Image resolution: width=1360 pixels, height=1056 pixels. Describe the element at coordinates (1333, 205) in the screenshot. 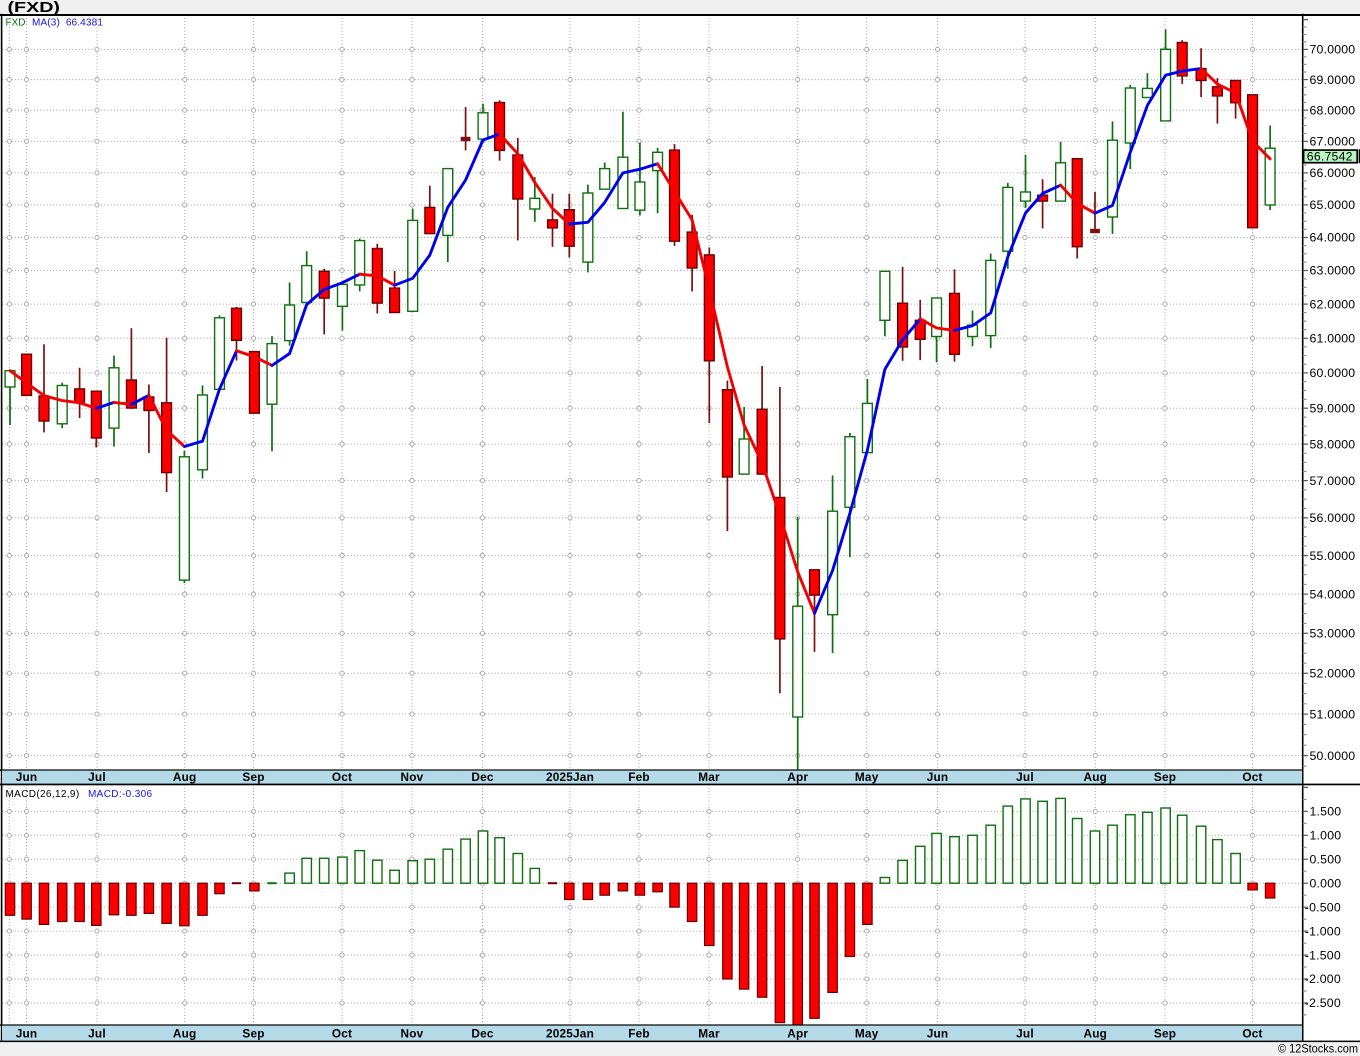

I see `svg-text: 65.0000` at that location.